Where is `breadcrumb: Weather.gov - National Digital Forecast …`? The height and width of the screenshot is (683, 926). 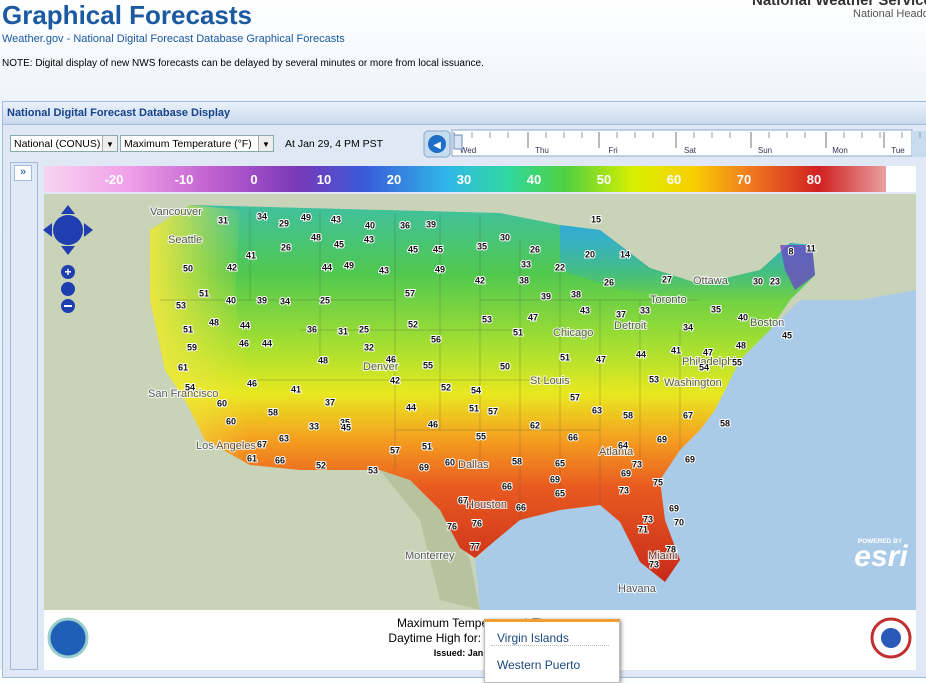
breadcrumb: Weather.gov - National Digital Forecast … is located at coordinates (173, 39).